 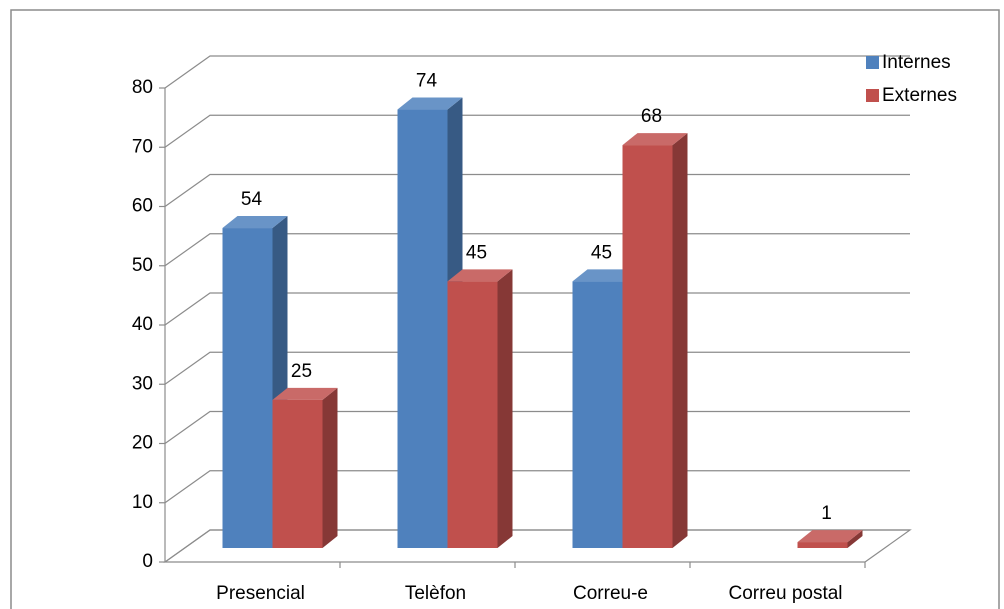 I want to click on legend-label: Internes, so click(x=916, y=62).